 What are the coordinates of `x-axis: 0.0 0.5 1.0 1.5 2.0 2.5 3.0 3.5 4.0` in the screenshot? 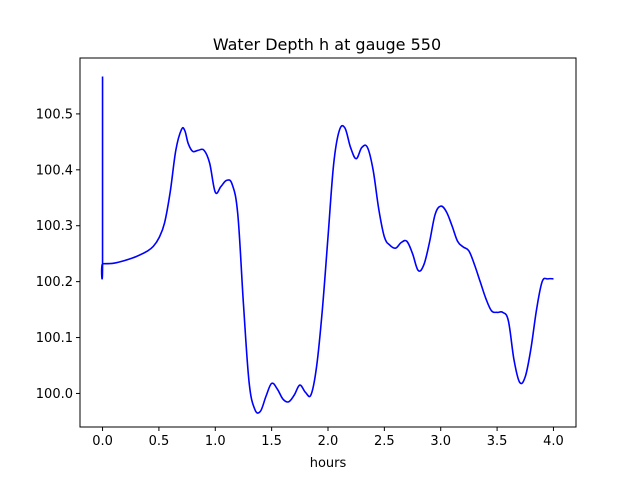 It's located at (328, 438).